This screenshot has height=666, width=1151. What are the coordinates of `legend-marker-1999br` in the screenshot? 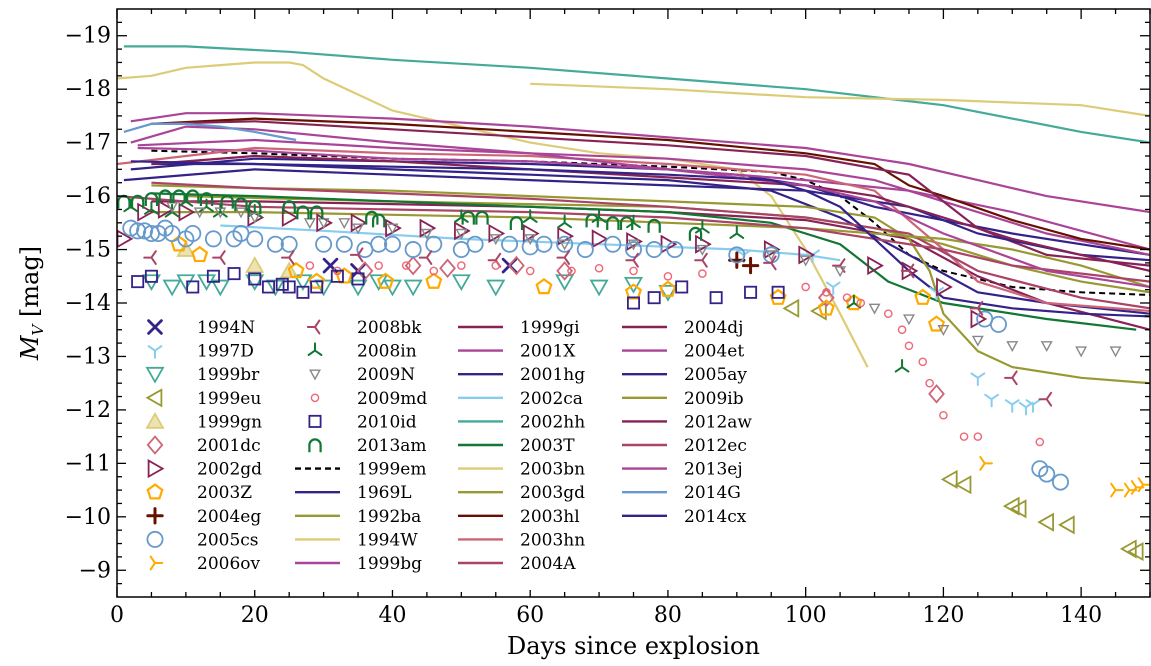 It's located at (155, 375).